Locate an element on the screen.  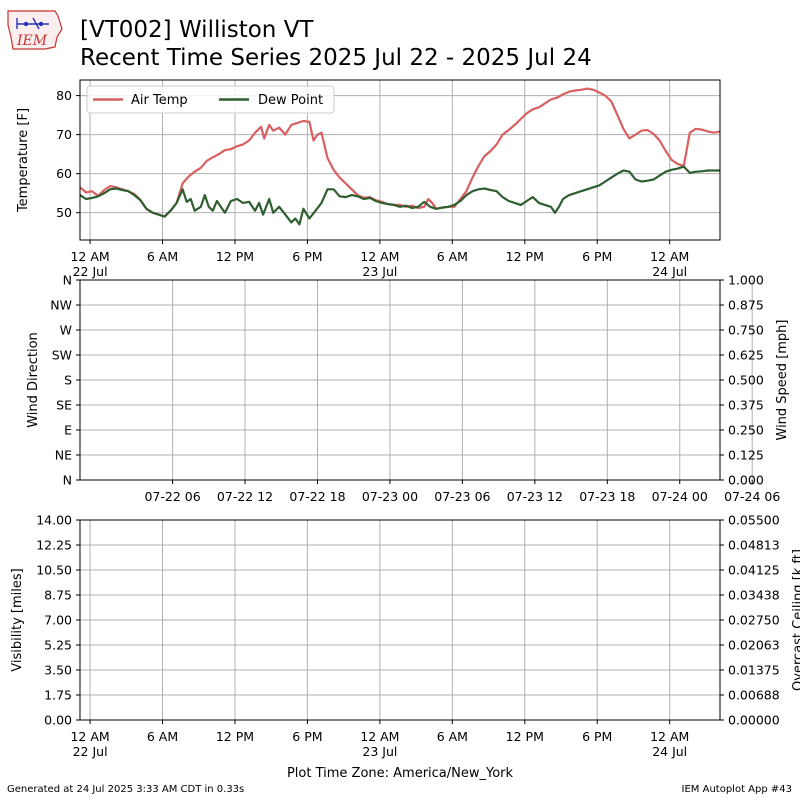
wind-speed-tick-label: 0.750 is located at coordinates (746, 330).